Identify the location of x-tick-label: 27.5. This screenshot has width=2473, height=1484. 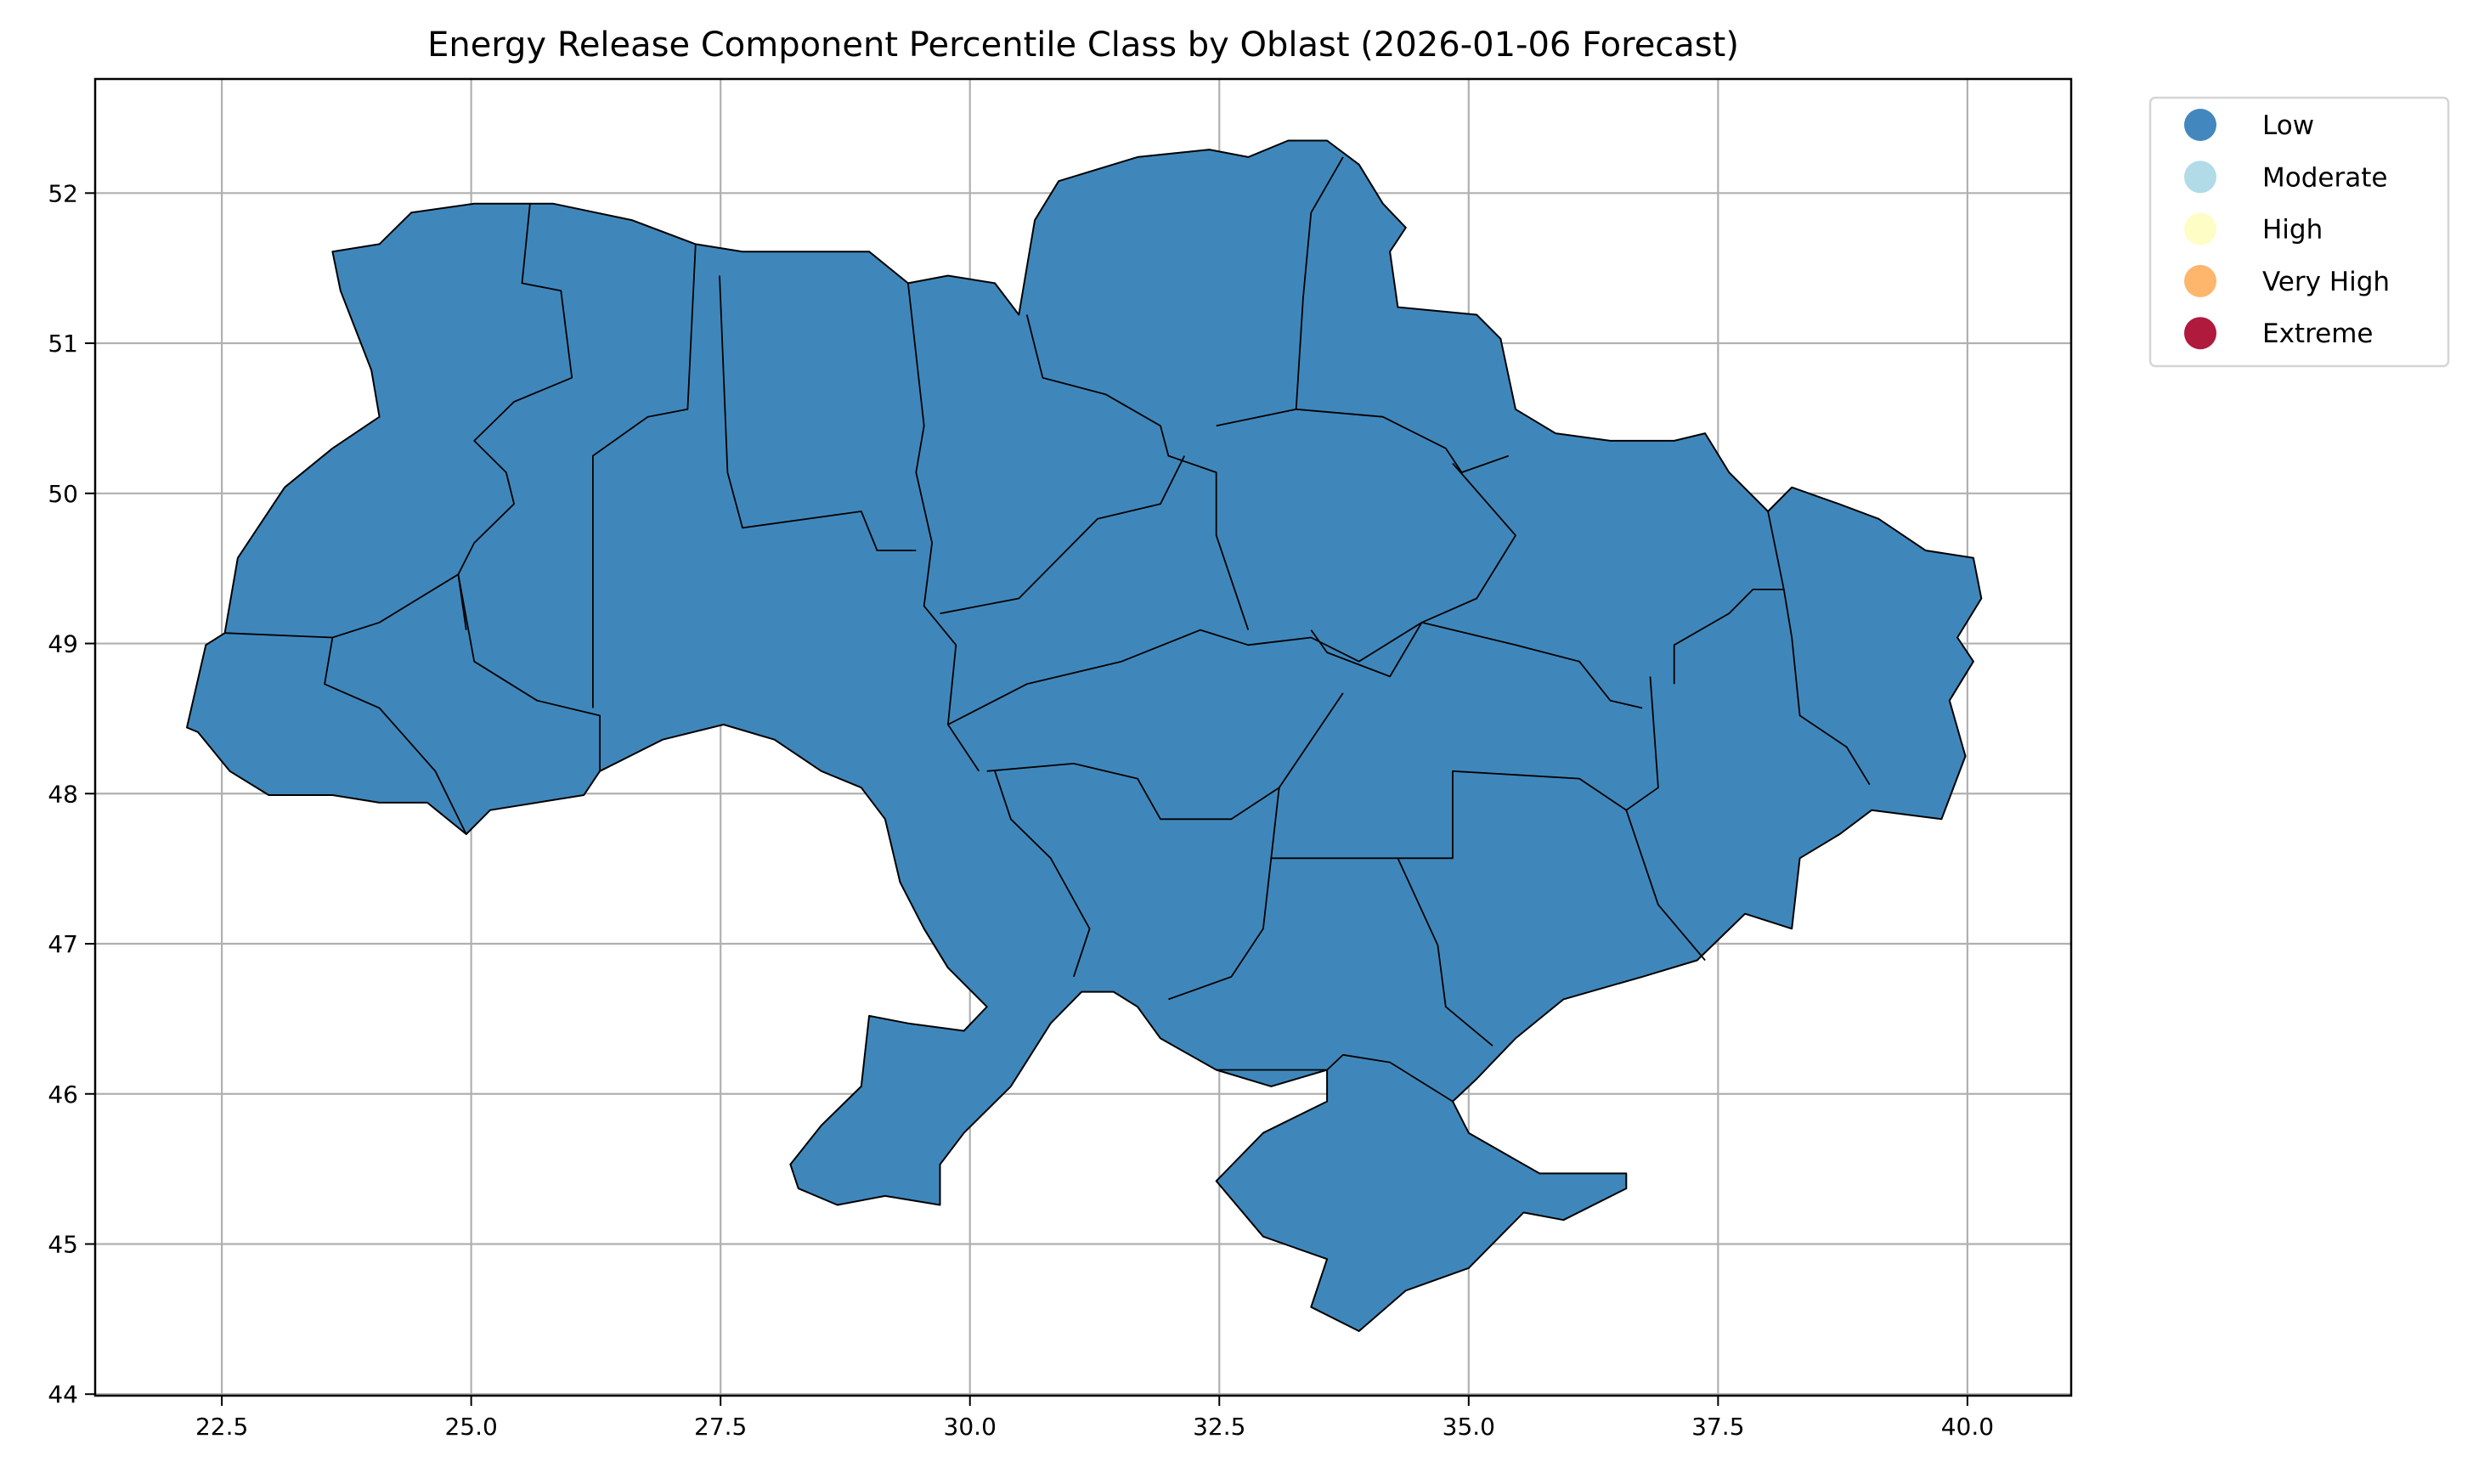
(721, 1427).